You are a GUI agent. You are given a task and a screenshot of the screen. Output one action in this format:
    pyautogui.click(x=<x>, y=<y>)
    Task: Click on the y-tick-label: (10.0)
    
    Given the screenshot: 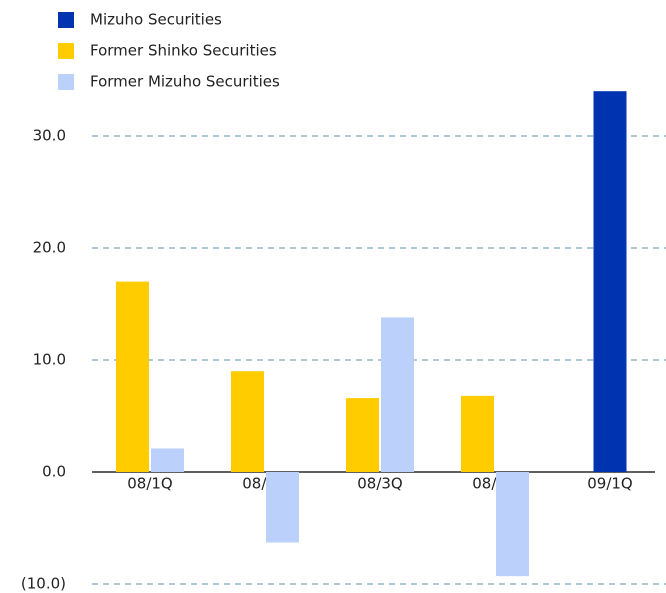 What is the action you would take?
    pyautogui.click(x=43, y=584)
    